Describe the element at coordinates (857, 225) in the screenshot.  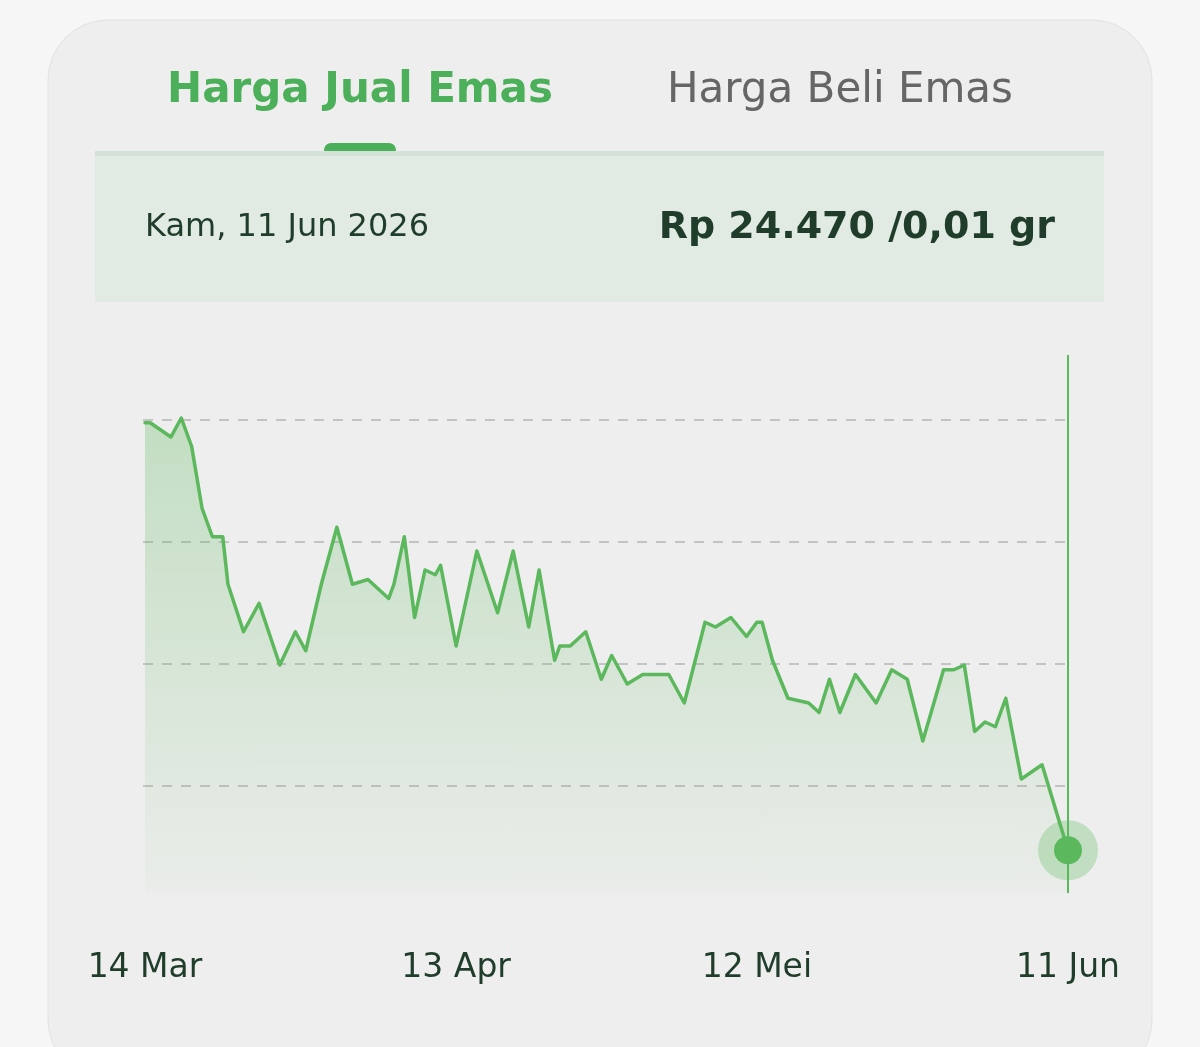
I see `text: Rp 24.470 /0,01 gr` at that location.